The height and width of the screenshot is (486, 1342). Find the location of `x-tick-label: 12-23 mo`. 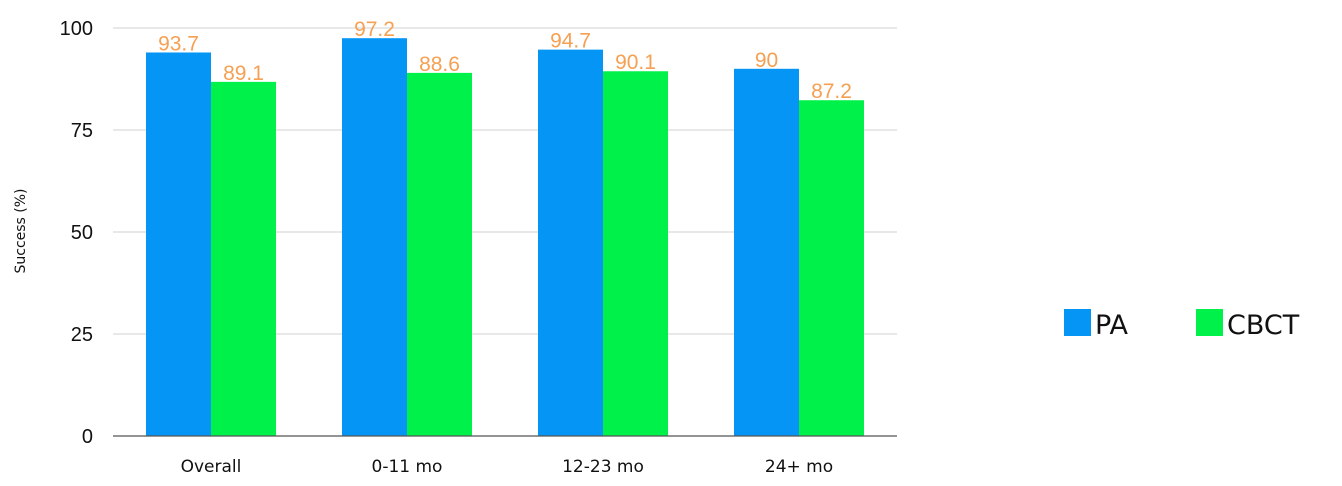

x-tick-label: 12-23 mo is located at coordinates (603, 467).